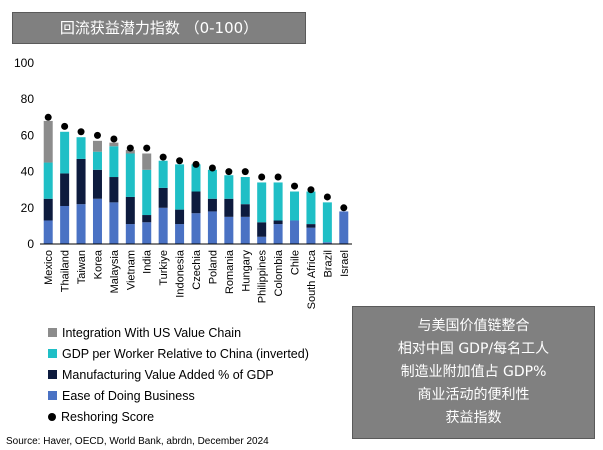 The height and width of the screenshot is (450, 603). I want to click on y-tick-label: 60, so click(28, 135).